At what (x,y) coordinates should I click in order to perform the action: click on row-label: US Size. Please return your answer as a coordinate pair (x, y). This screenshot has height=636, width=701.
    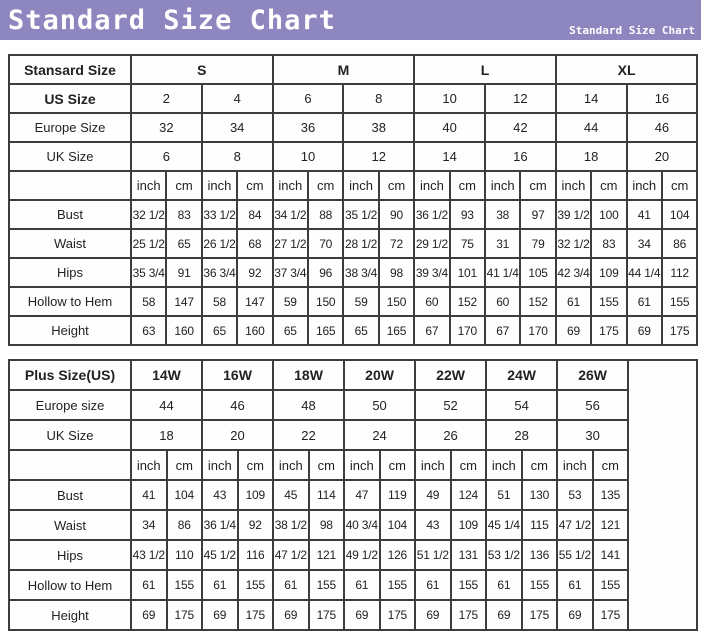
    Looking at the image, I should click on (70, 98).